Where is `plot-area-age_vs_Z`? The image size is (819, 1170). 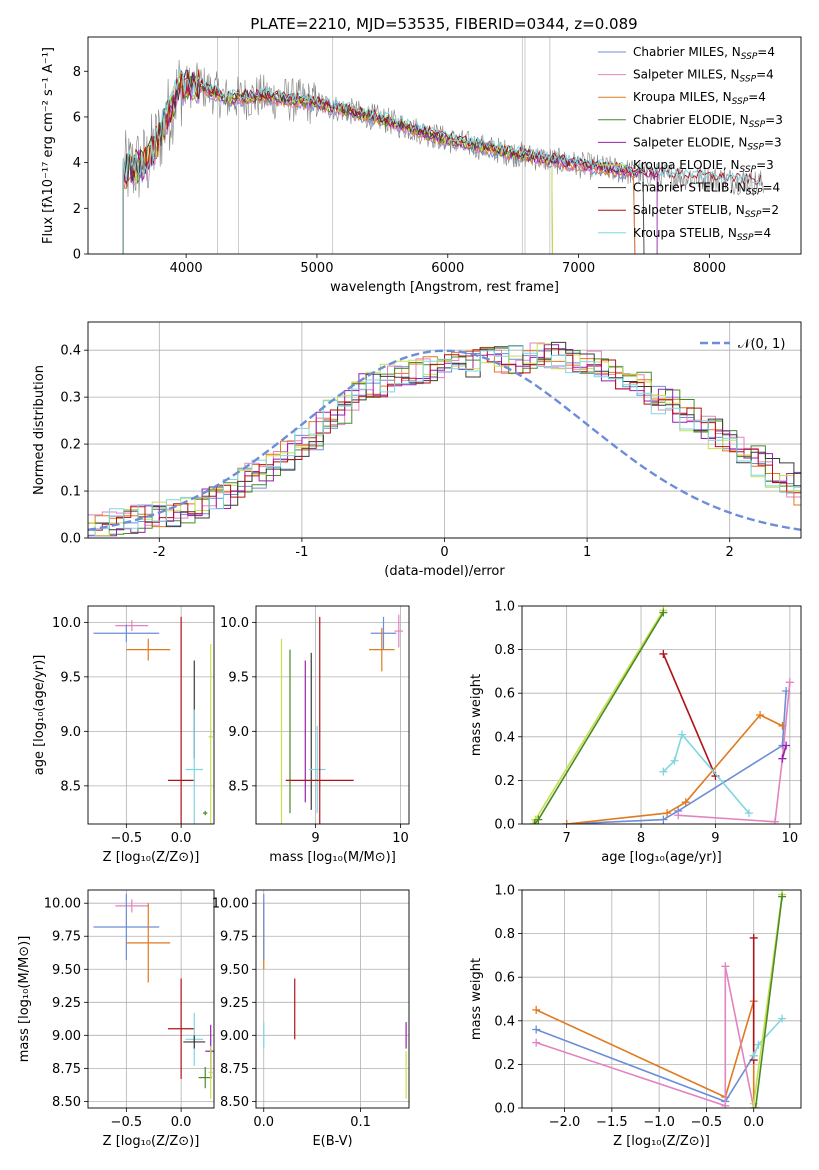 plot-area-age_vs_Z is located at coordinates (153, 720).